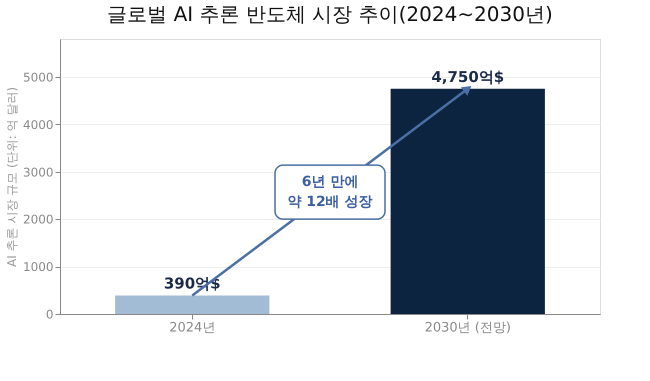 This screenshot has height=381, width=650. Describe the element at coordinates (50, 315) in the screenshot. I see `y-tick-label: 0` at that location.